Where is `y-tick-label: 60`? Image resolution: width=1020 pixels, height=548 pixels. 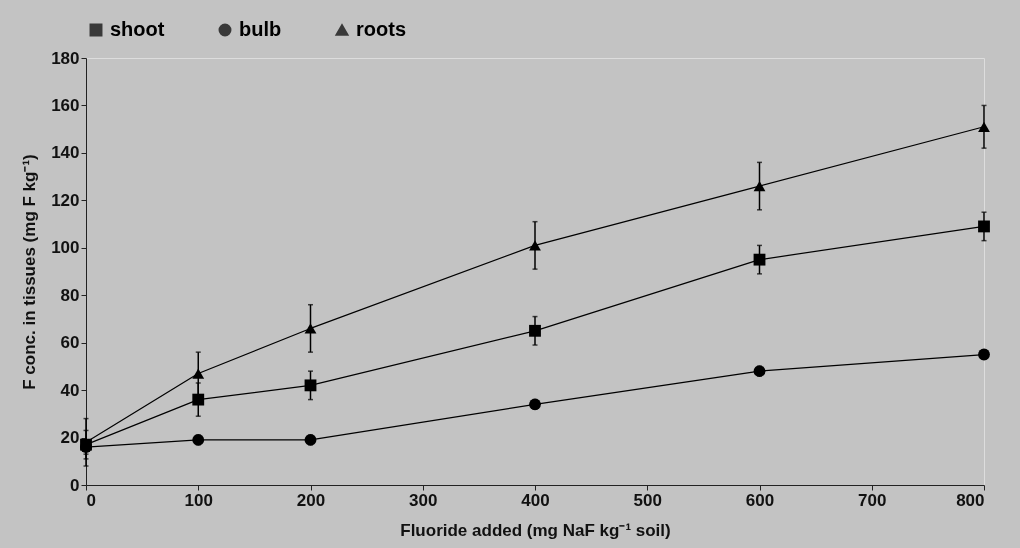
y-tick-label: 60 is located at coordinates (70, 343).